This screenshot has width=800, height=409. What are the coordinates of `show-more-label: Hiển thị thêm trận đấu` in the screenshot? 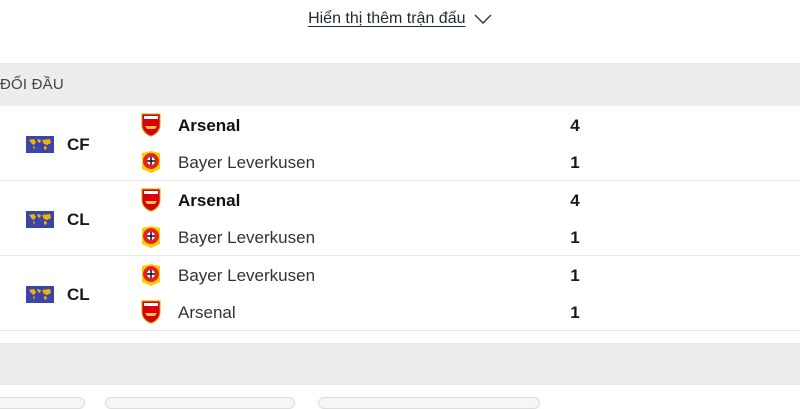 It's located at (387, 18).